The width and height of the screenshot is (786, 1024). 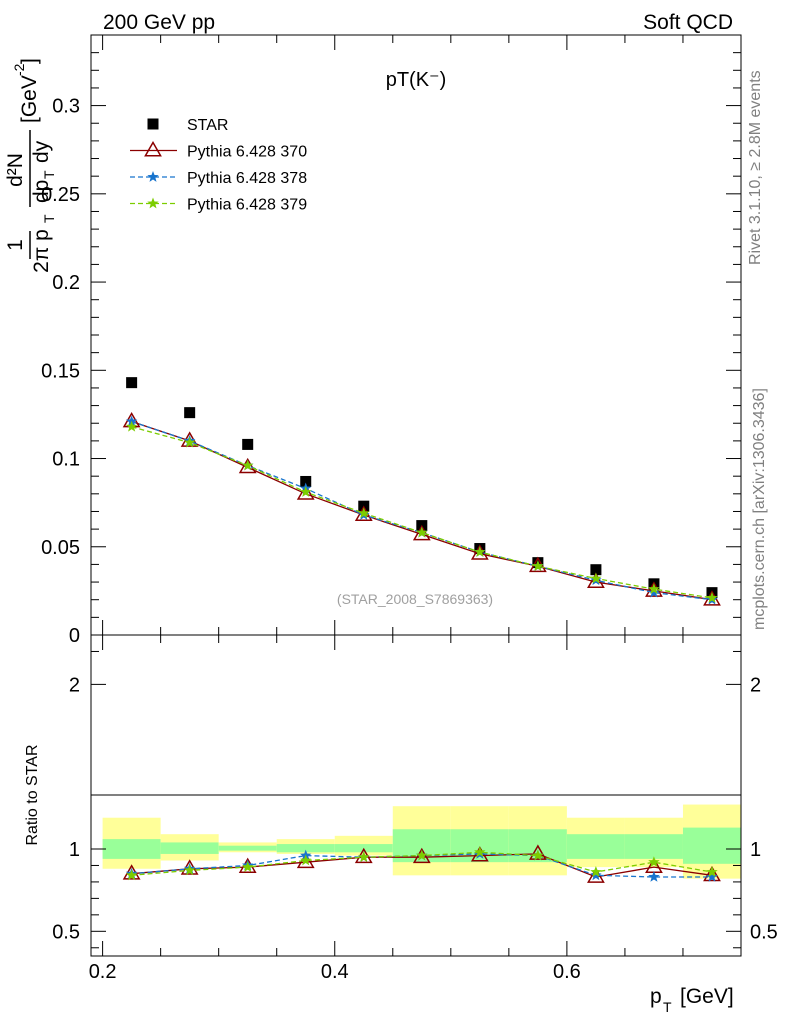 I want to click on ratio-y-tick-label: 2, so click(x=74, y=685).